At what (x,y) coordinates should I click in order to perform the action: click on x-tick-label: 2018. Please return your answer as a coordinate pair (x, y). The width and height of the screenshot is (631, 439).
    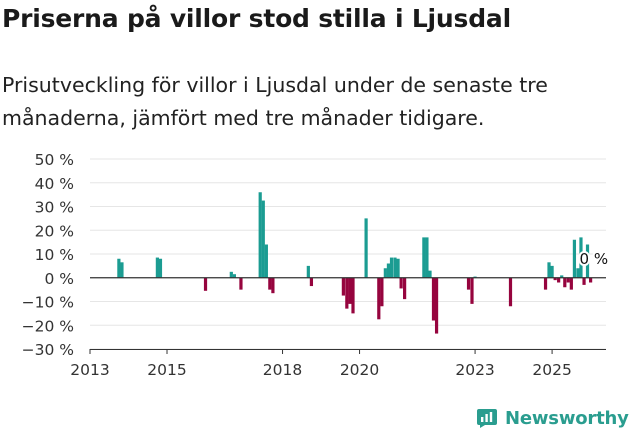
    Looking at the image, I should click on (282, 370).